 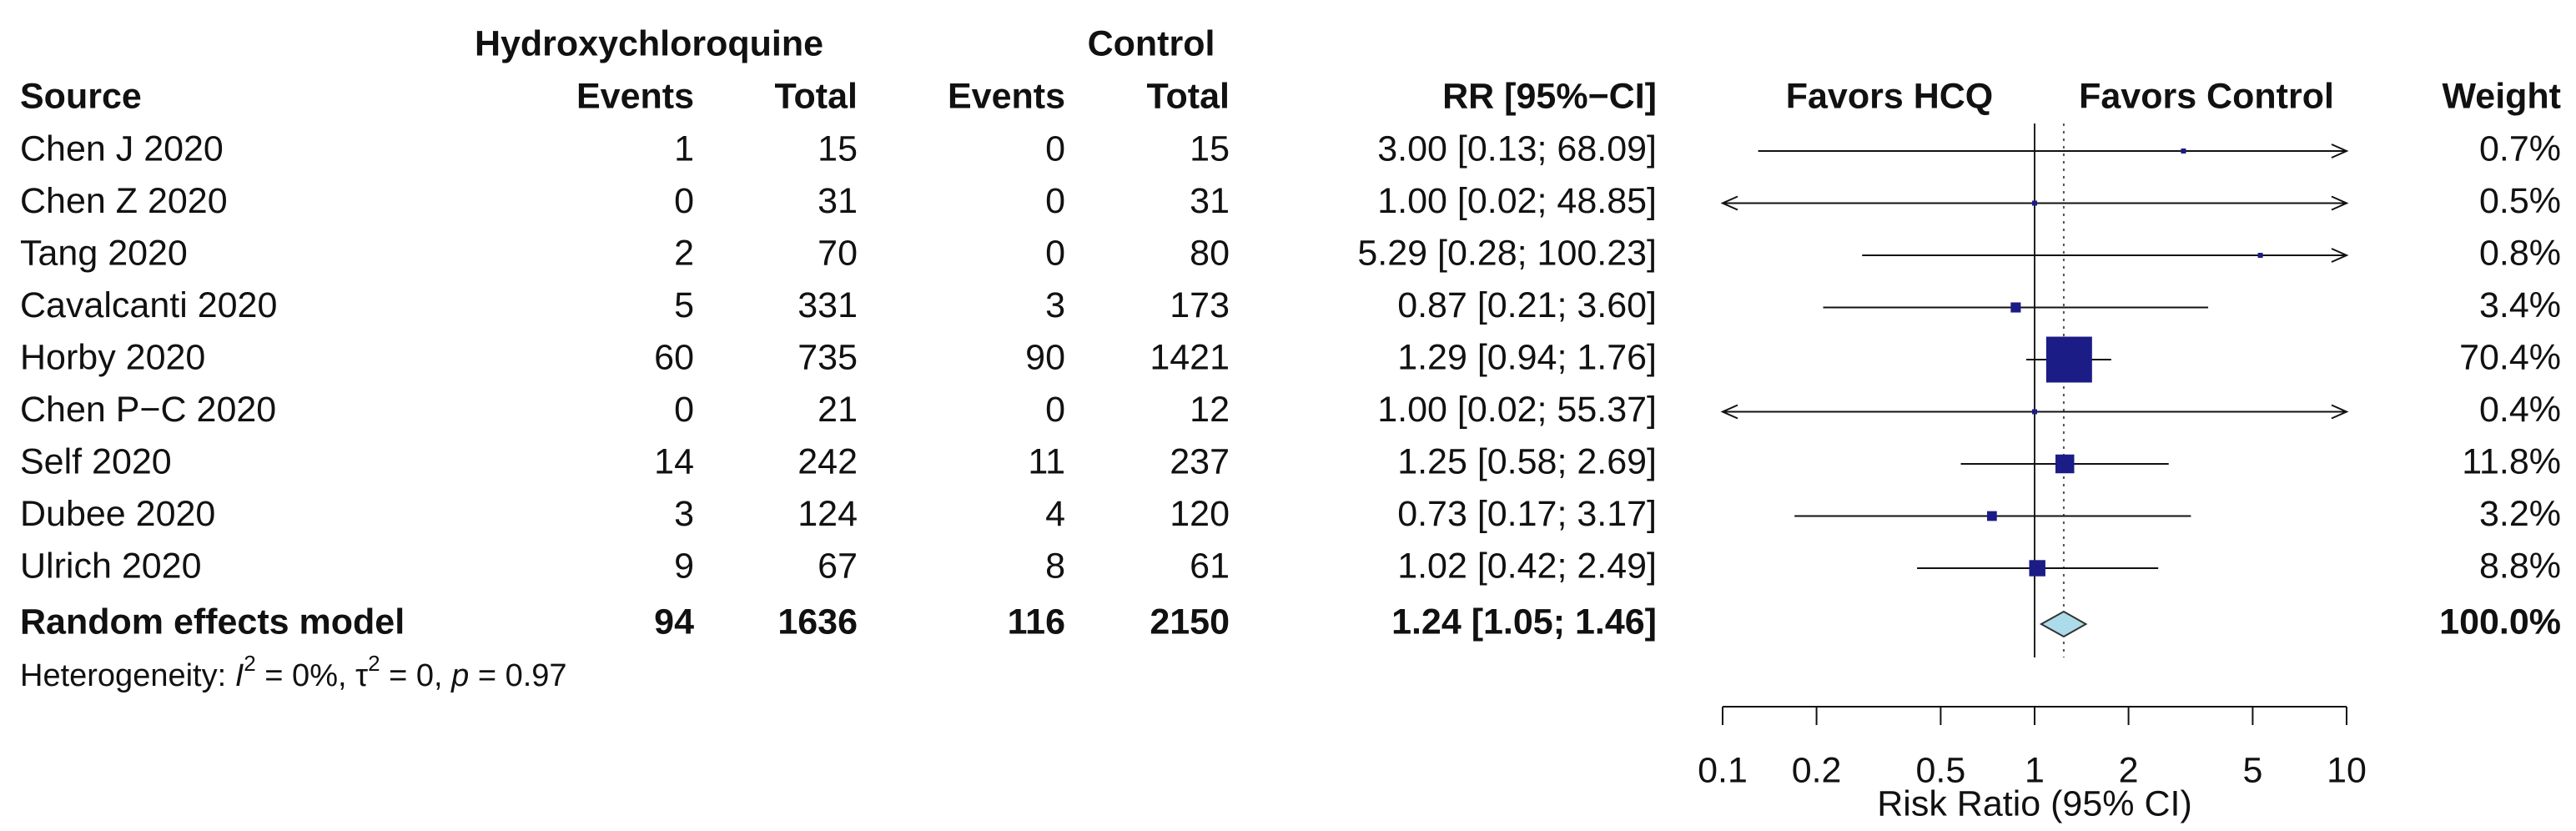 I want to click on cell: 90, so click(x=1045, y=357).